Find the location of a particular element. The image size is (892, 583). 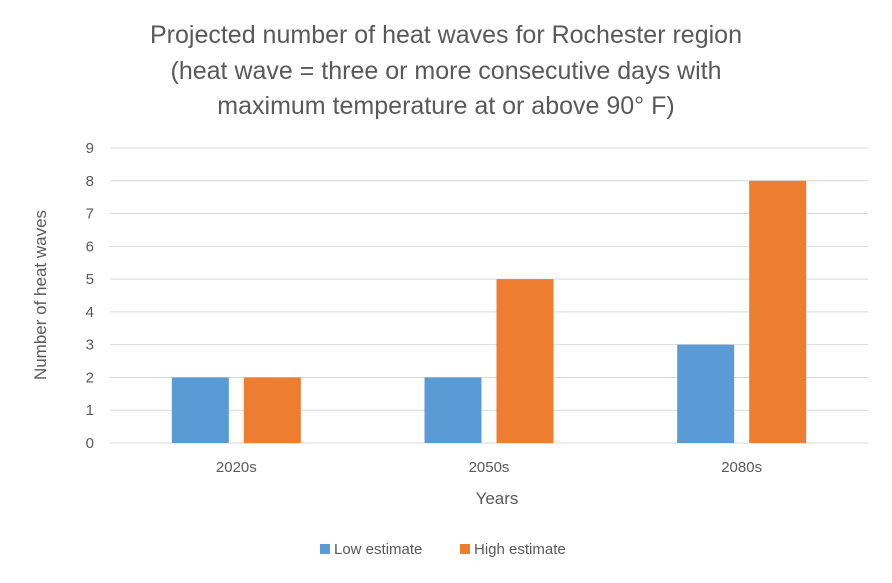

bar-high-estimate-2020s is located at coordinates (272, 410).